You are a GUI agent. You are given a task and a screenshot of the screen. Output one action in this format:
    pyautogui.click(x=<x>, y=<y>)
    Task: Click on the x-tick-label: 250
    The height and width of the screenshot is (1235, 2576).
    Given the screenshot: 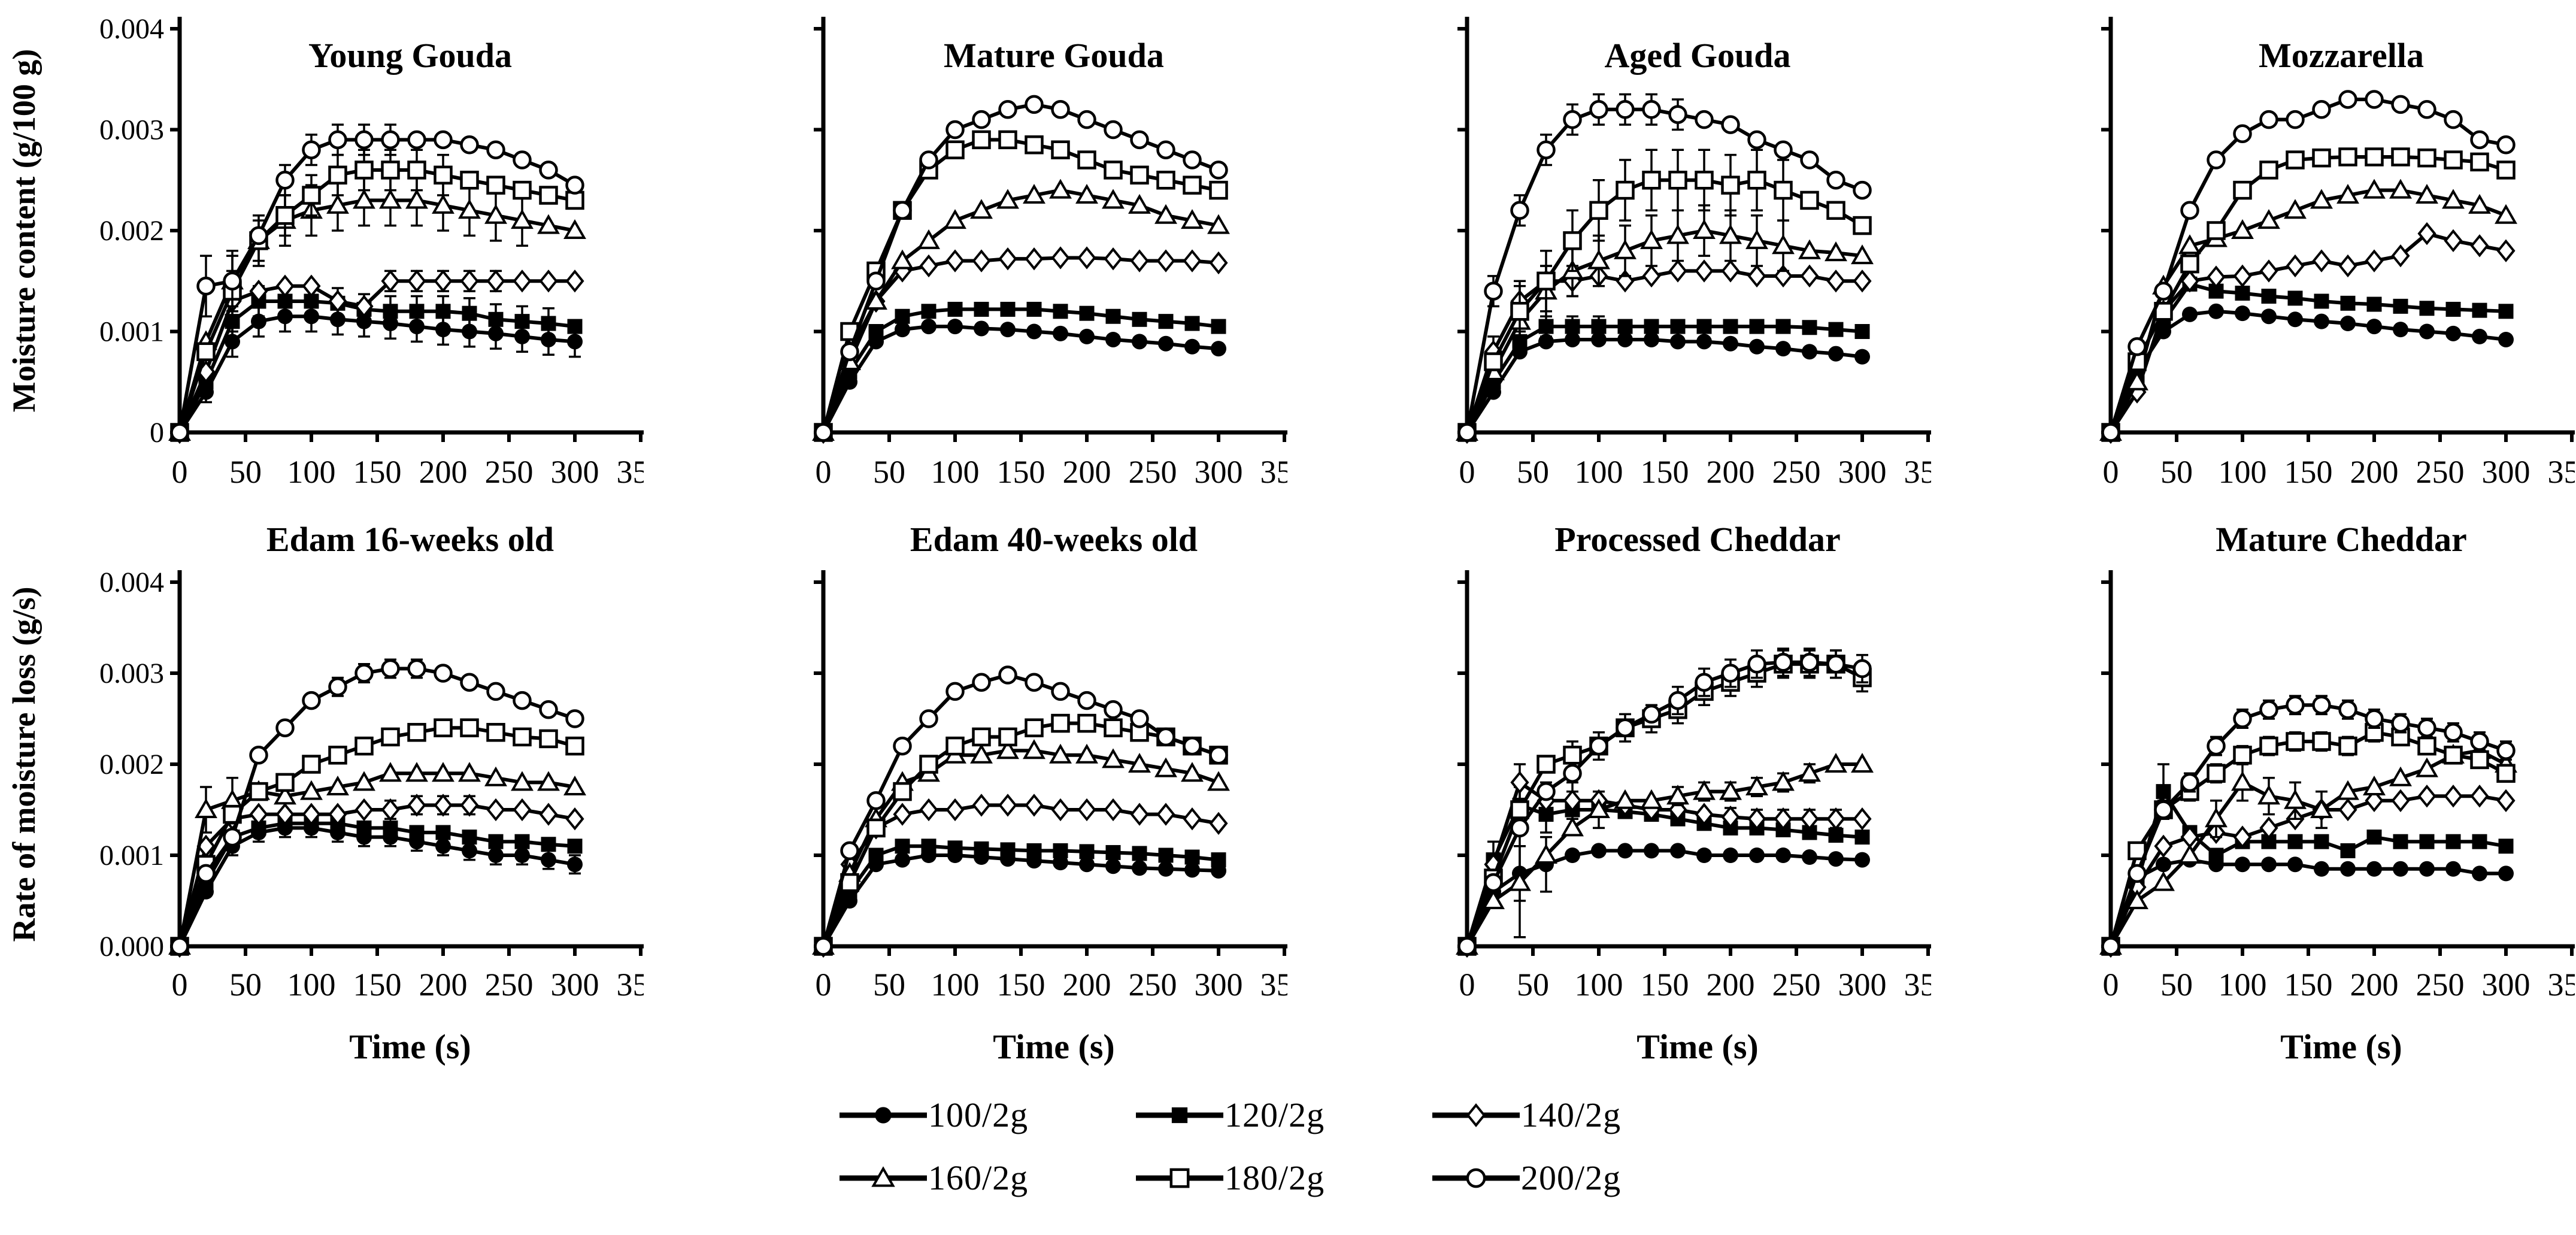 What is the action you would take?
    pyautogui.click(x=2440, y=985)
    